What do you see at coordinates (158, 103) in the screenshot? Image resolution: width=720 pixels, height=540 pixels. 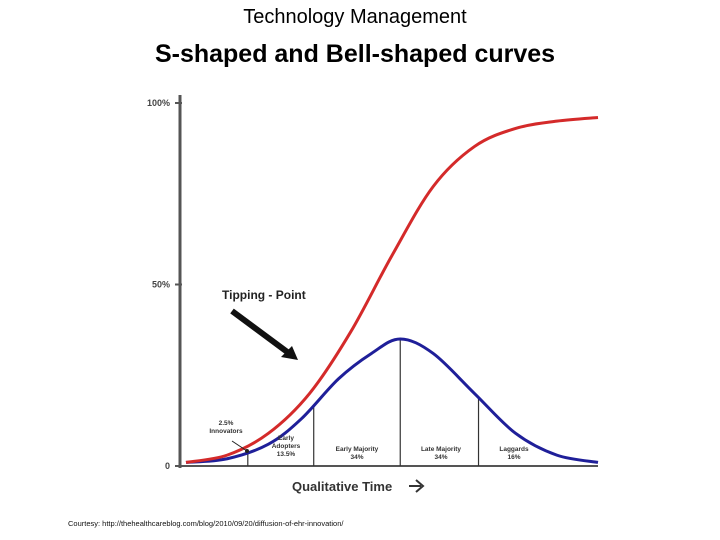 I see `y-tick-label: 100%` at bounding box center [158, 103].